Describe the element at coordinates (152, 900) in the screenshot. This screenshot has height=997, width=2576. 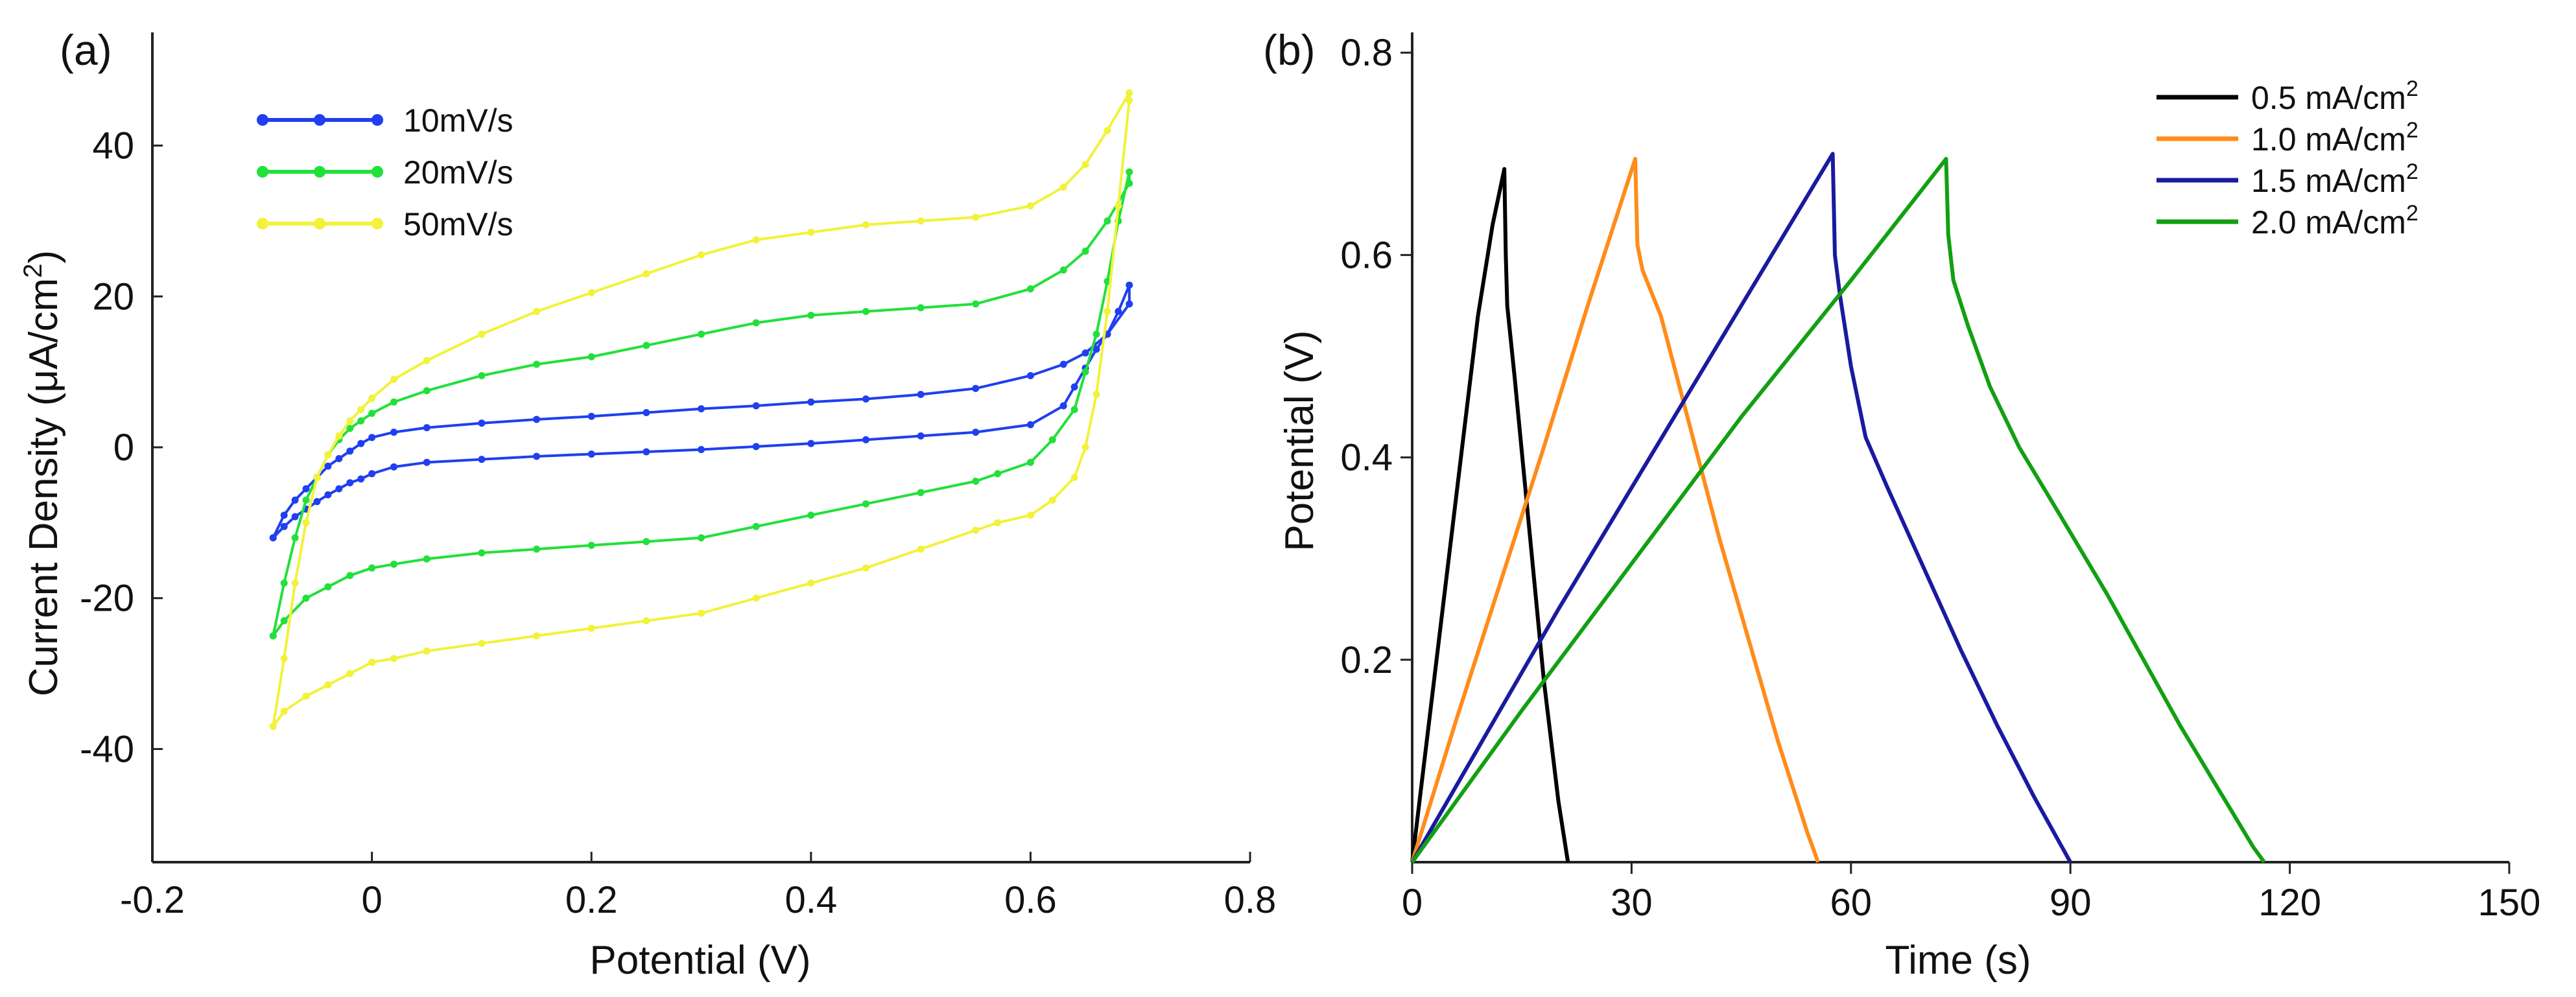
I see `panel-a-x-tick-label: -0.2` at that location.